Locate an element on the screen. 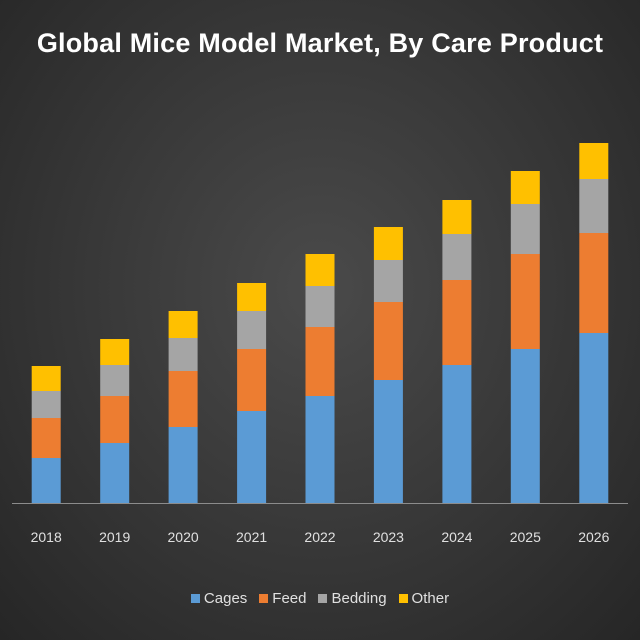 The width and height of the screenshot is (640, 640). x-tick-label: 2020 is located at coordinates (183, 537).